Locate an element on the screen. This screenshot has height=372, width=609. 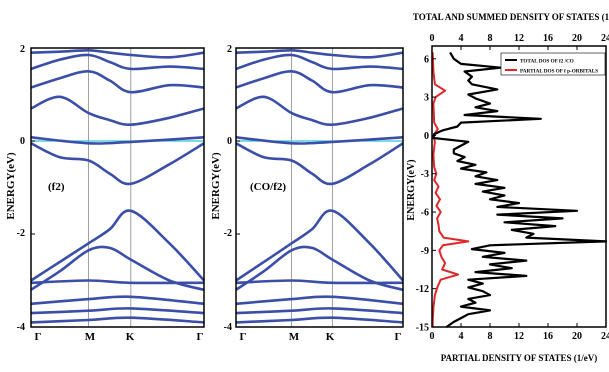
dos-ylabel: ENERGY(eV) is located at coordinates (411, 189).